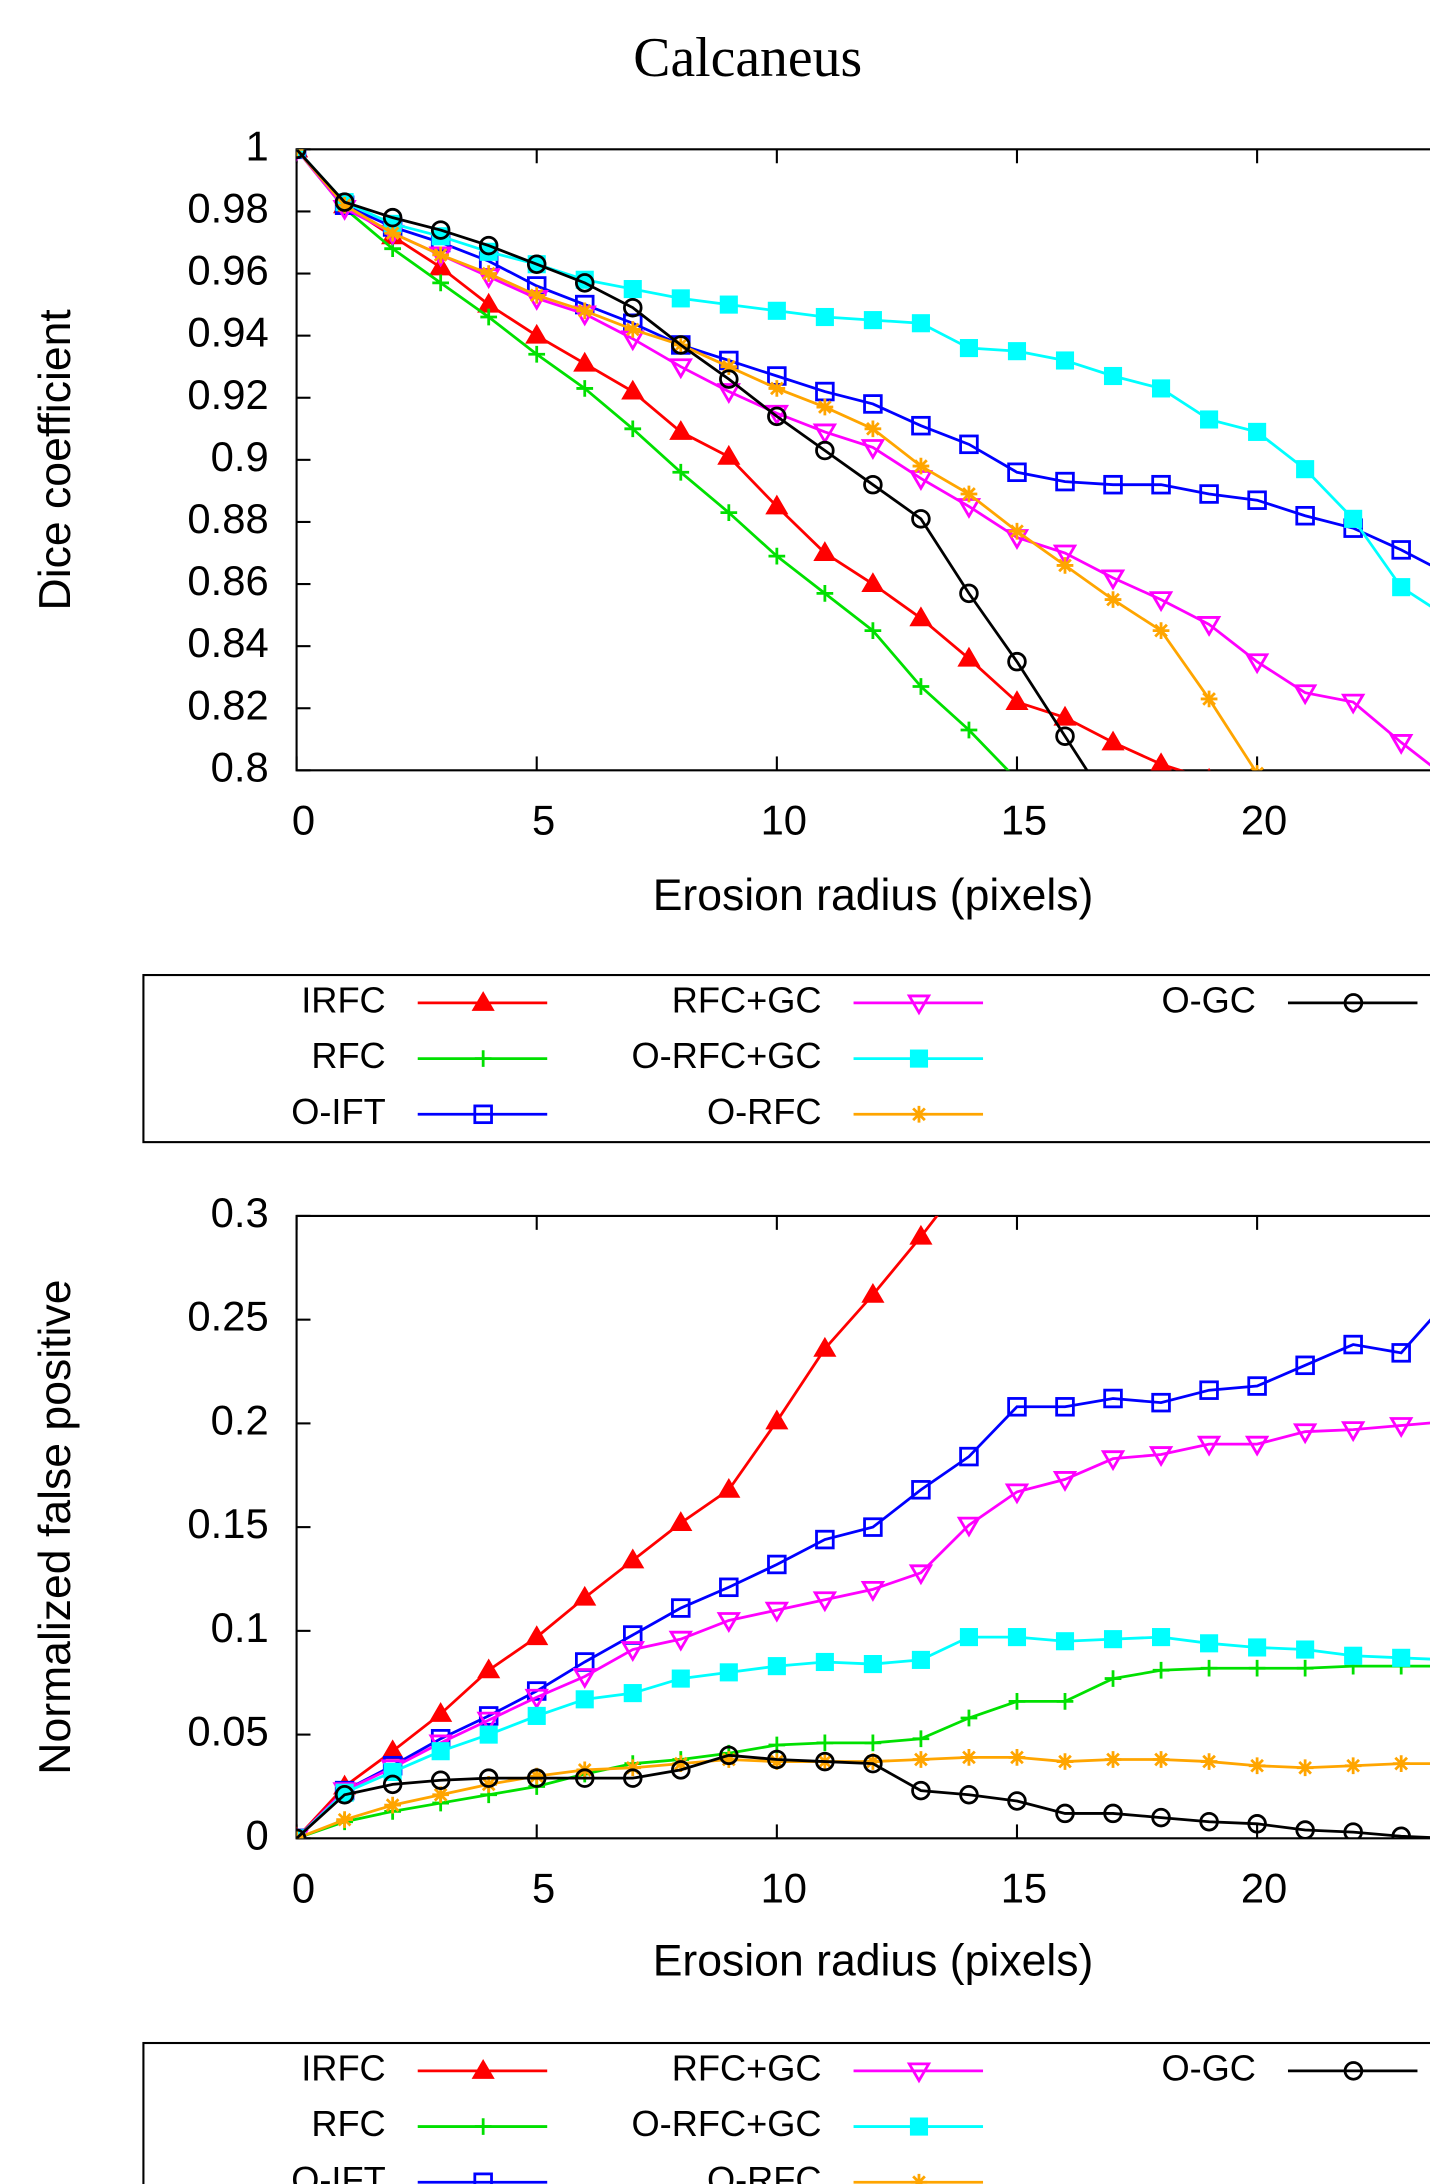 The height and width of the screenshot is (2184, 1430). What do you see at coordinates (240, 766) in the screenshot?
I see `y-tick-label: 0.8` at bounding box center [240, 766].